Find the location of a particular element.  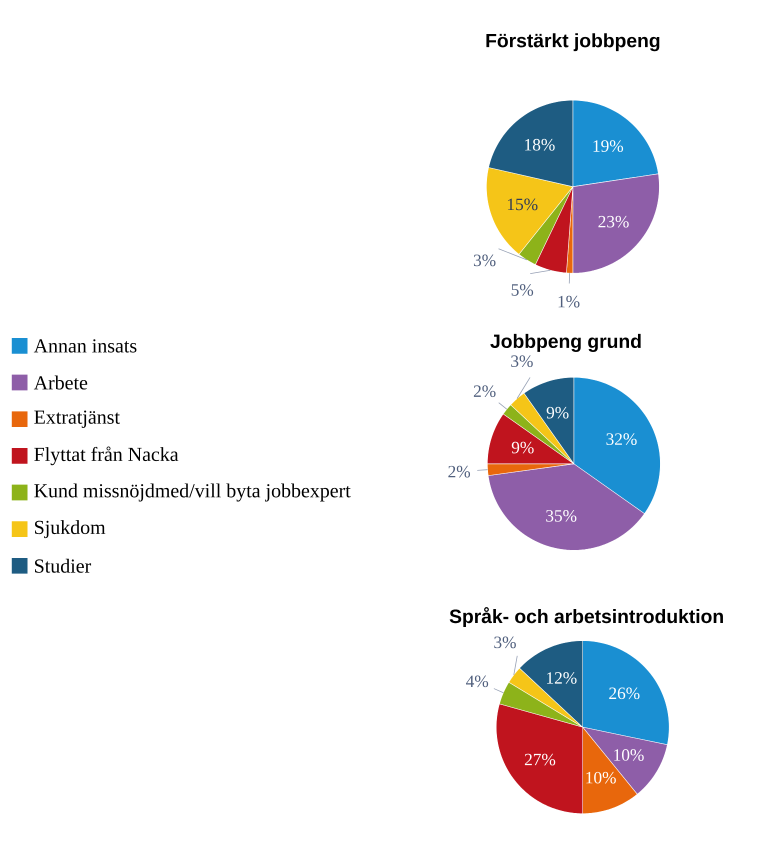

data-label: 1% is located at coordinates (569, 302).